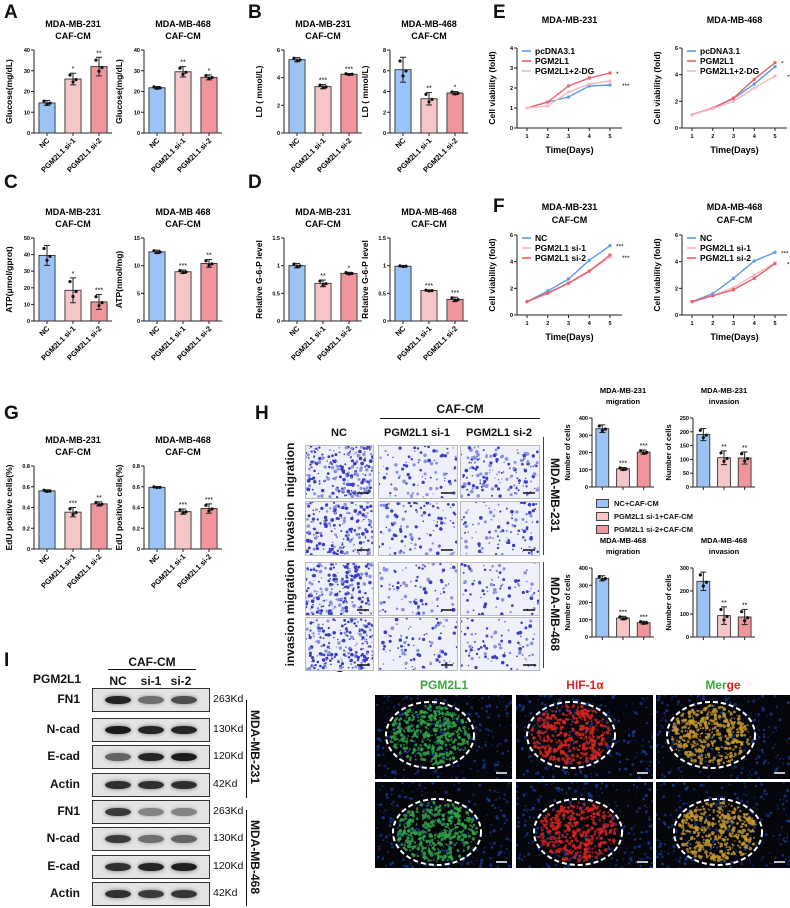 Image resolution: width=790 pixels, height=908 pixels. What do you see at coordinates (151, 894) in the screenshot?
I see `protein-band` at bounding box center [151, 894].